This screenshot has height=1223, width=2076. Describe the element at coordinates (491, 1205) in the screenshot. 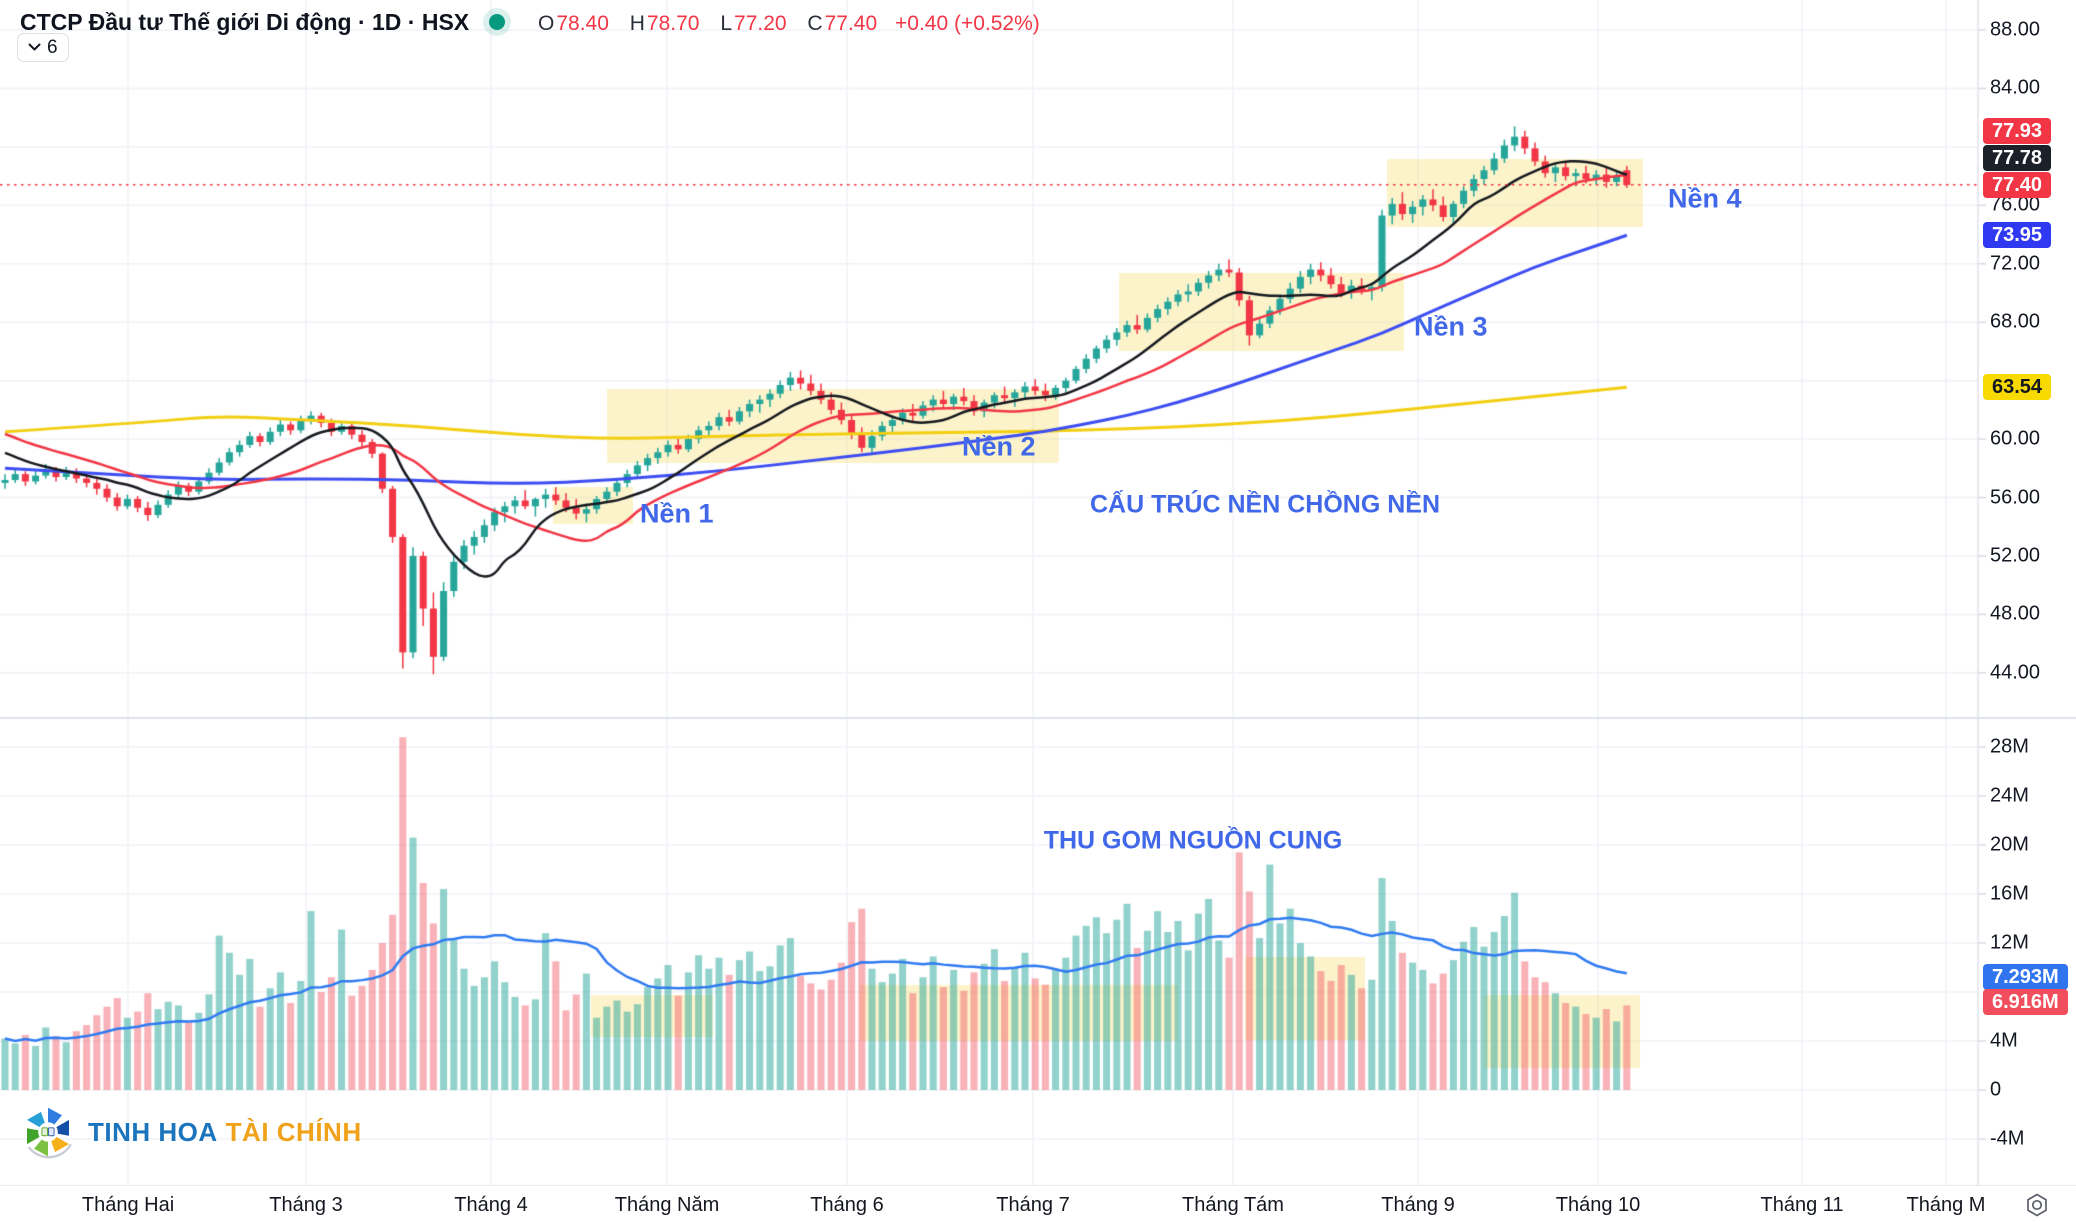

I see `time-axis-label: Tháng 4` at that location.